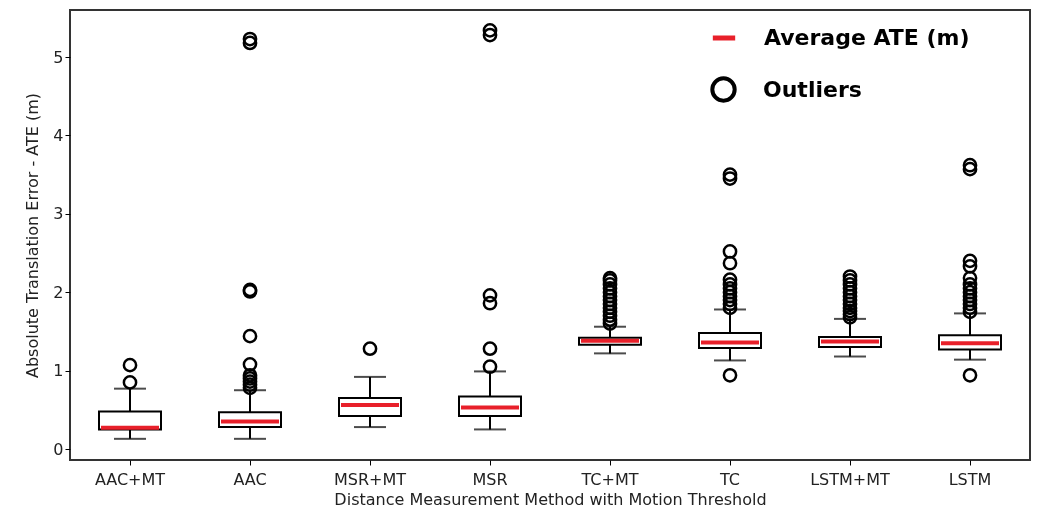 Image resolution: width=1038 pixels, height=524 pixels. I want to click on y-tick-label: 3, so click(58, 214).